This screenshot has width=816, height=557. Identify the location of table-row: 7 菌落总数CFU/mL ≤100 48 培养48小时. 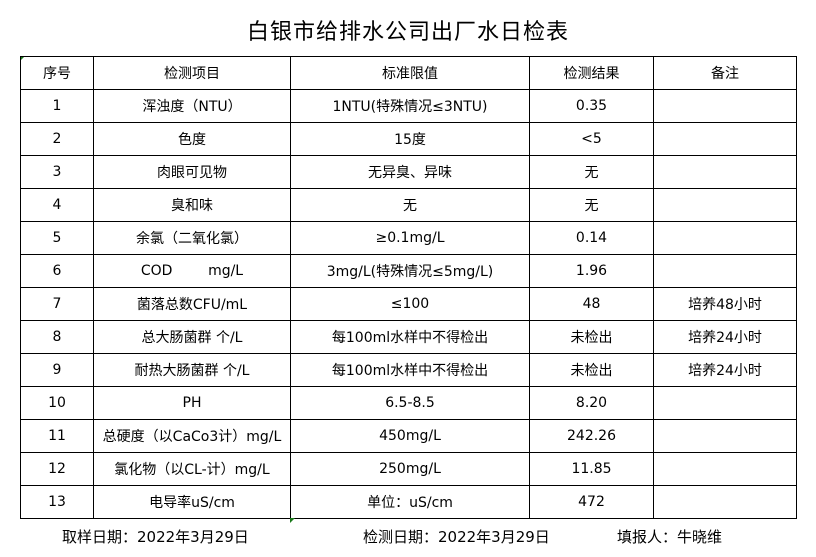
(408, 304).